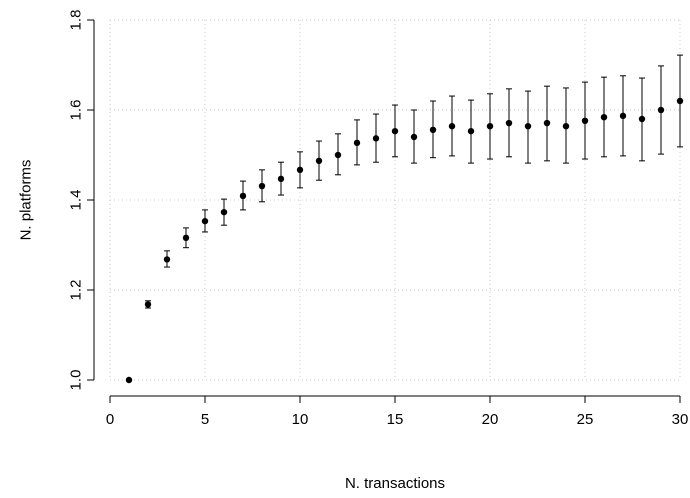 This screenshot has width=690, height=498. Describe the element at coordinates (76, 200) in the screenshot. I see `y-tick-label-2: 1.4` at that location.